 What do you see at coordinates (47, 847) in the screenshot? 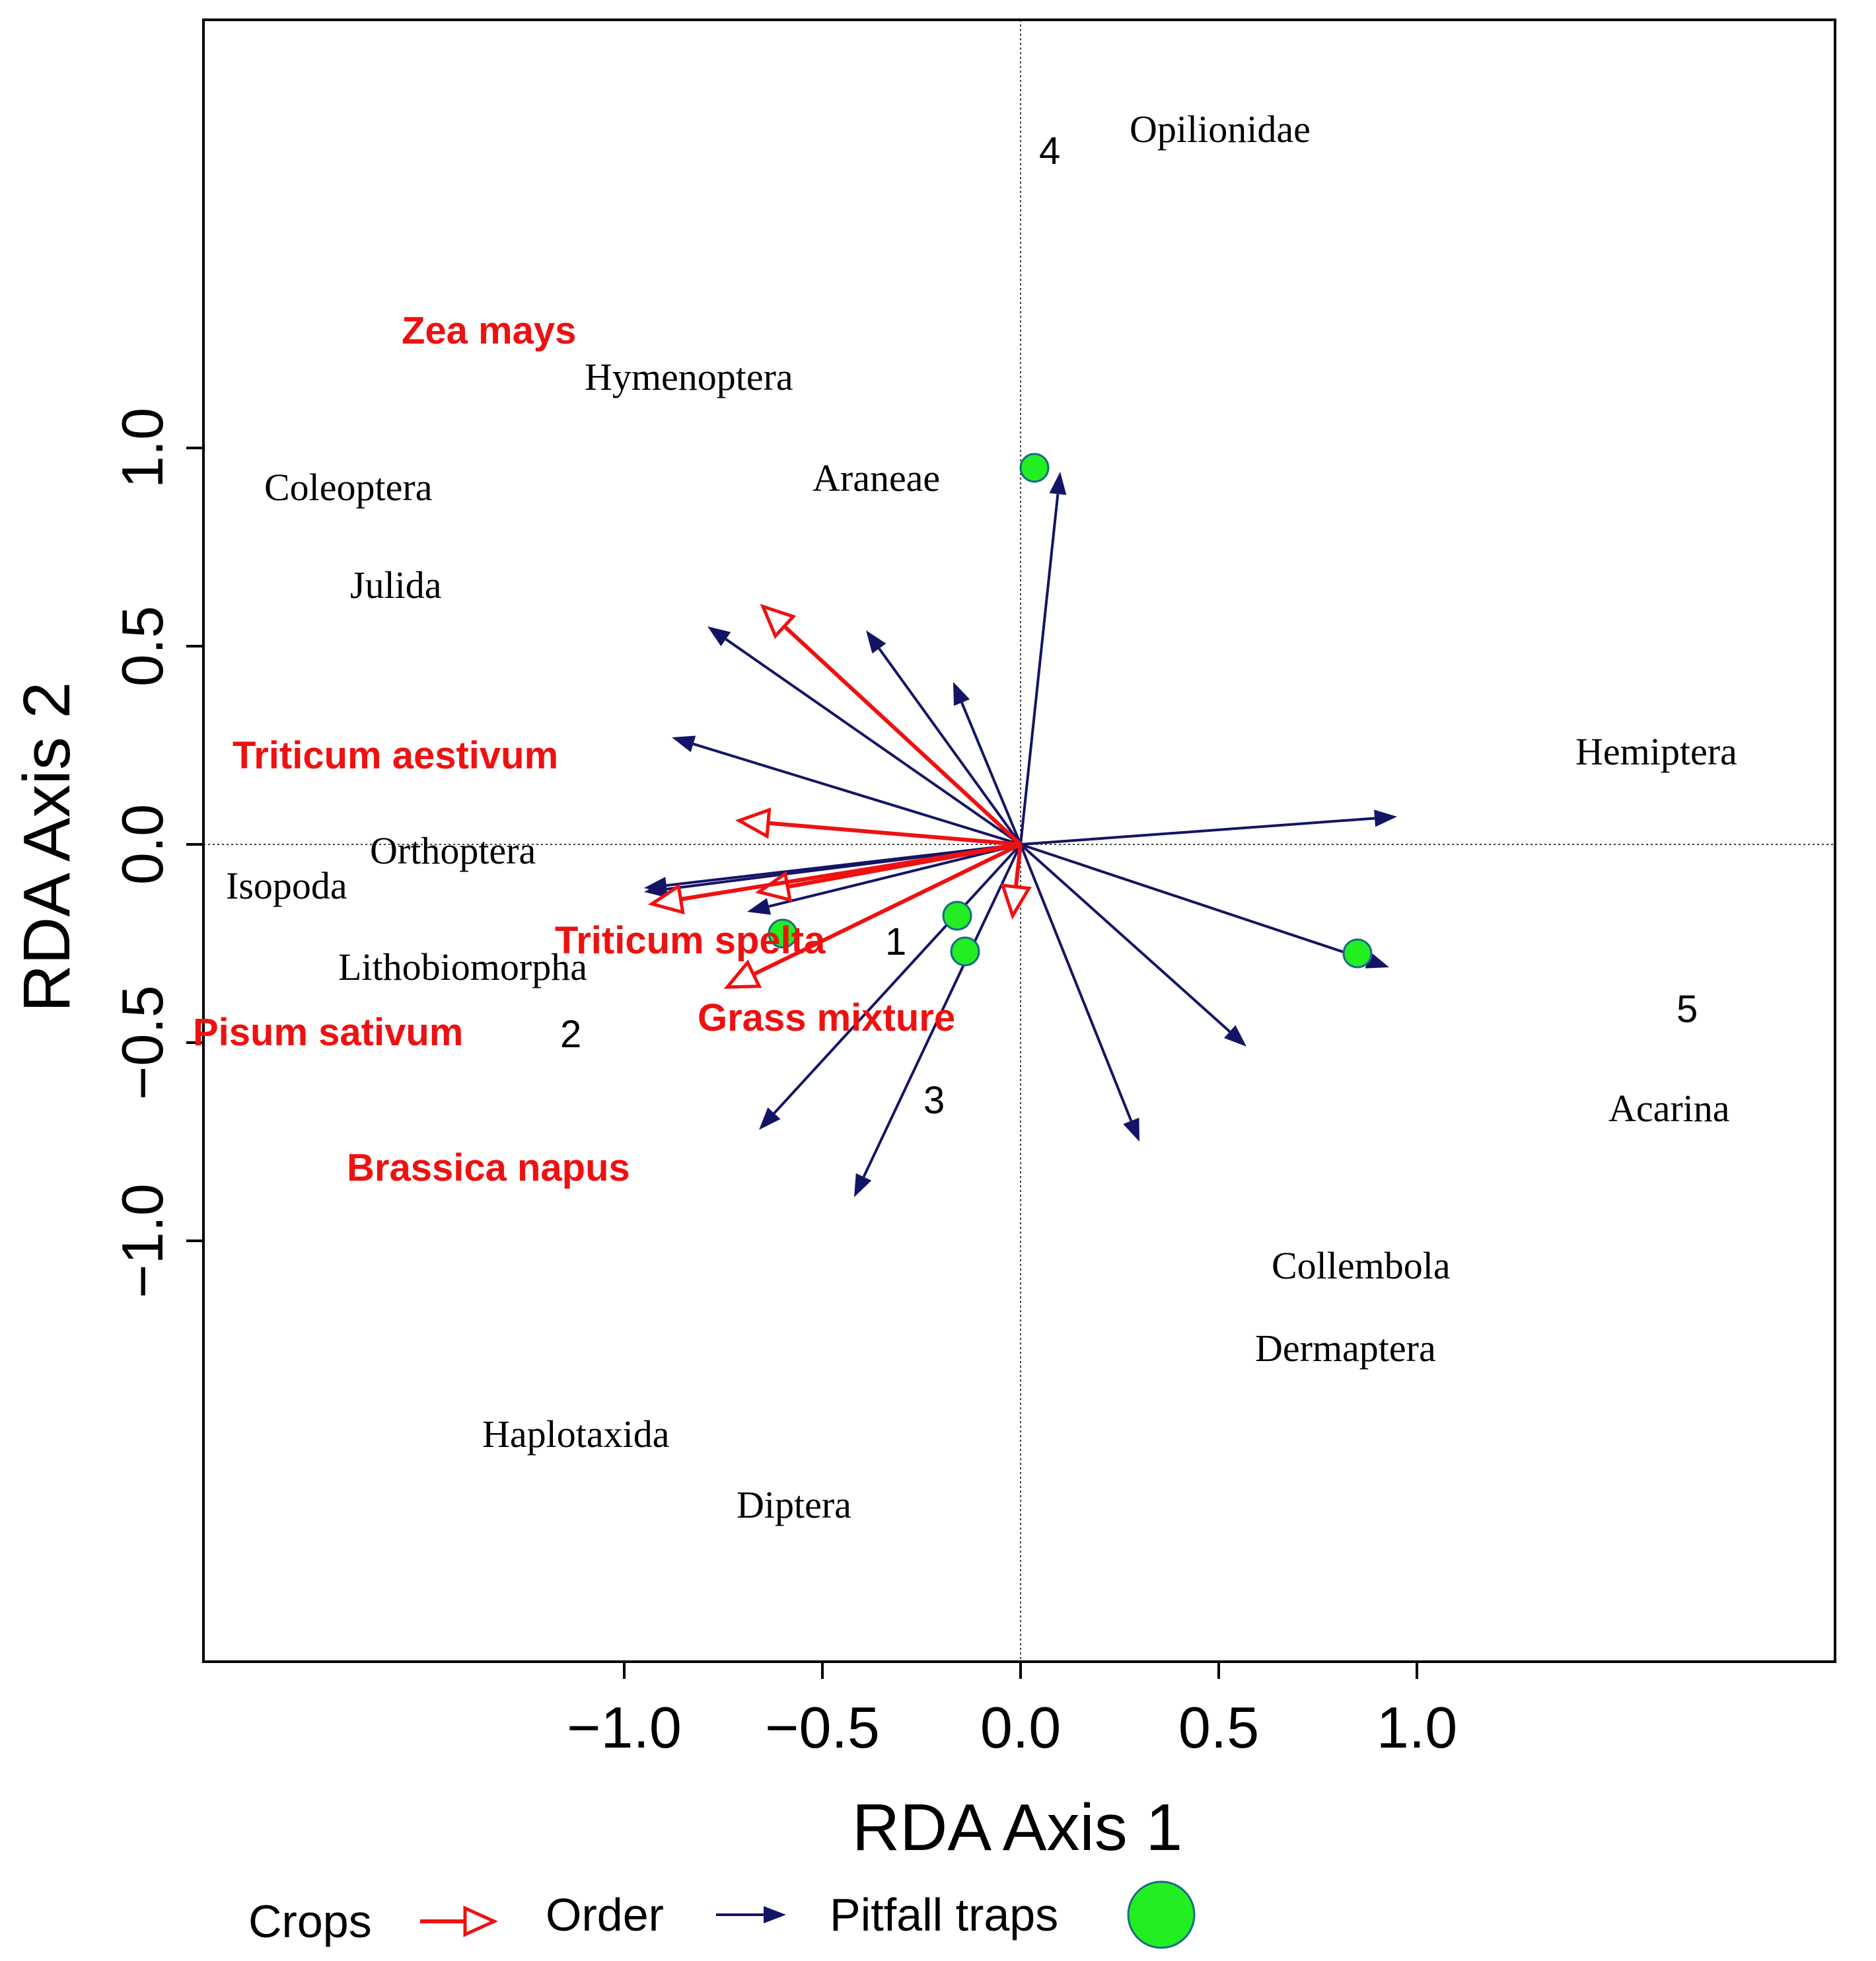
I see `y-axis-title: RDA Axis 2` at bounding box center [47, 847].